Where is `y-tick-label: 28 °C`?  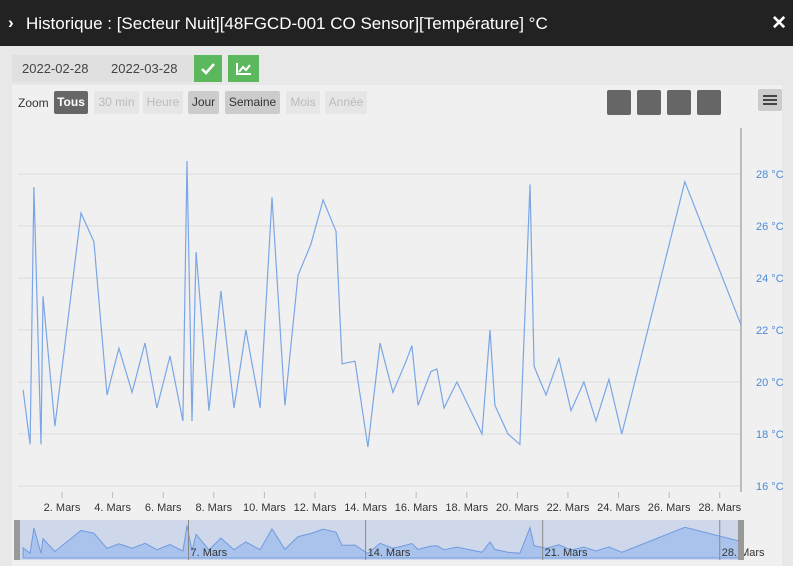 y-tick-label: 28 °C is located at coordinates (770, 175).